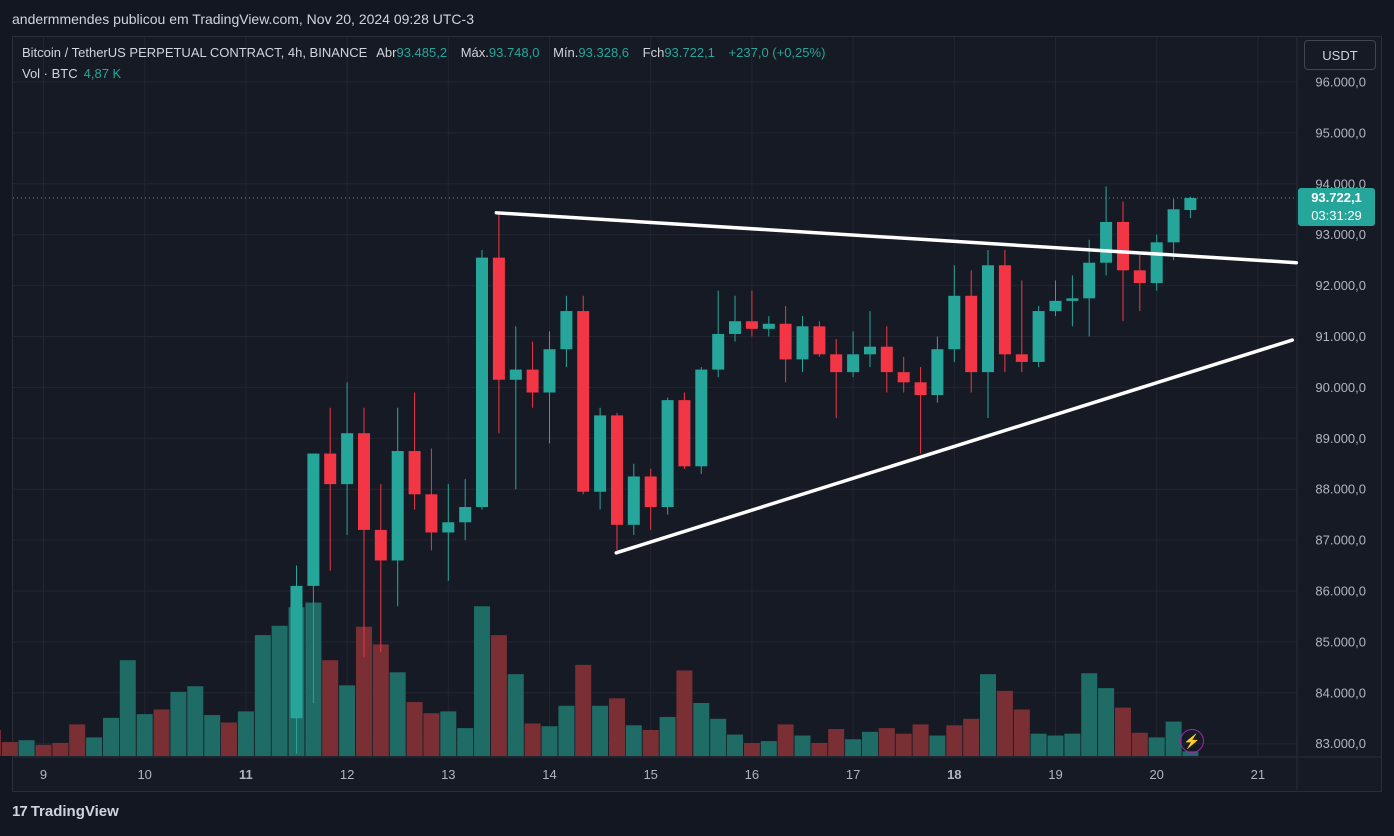 Image resolution: width=1394 pixels, height=836 pixels. I want to click on low-label: Mín., so click(566, 52).